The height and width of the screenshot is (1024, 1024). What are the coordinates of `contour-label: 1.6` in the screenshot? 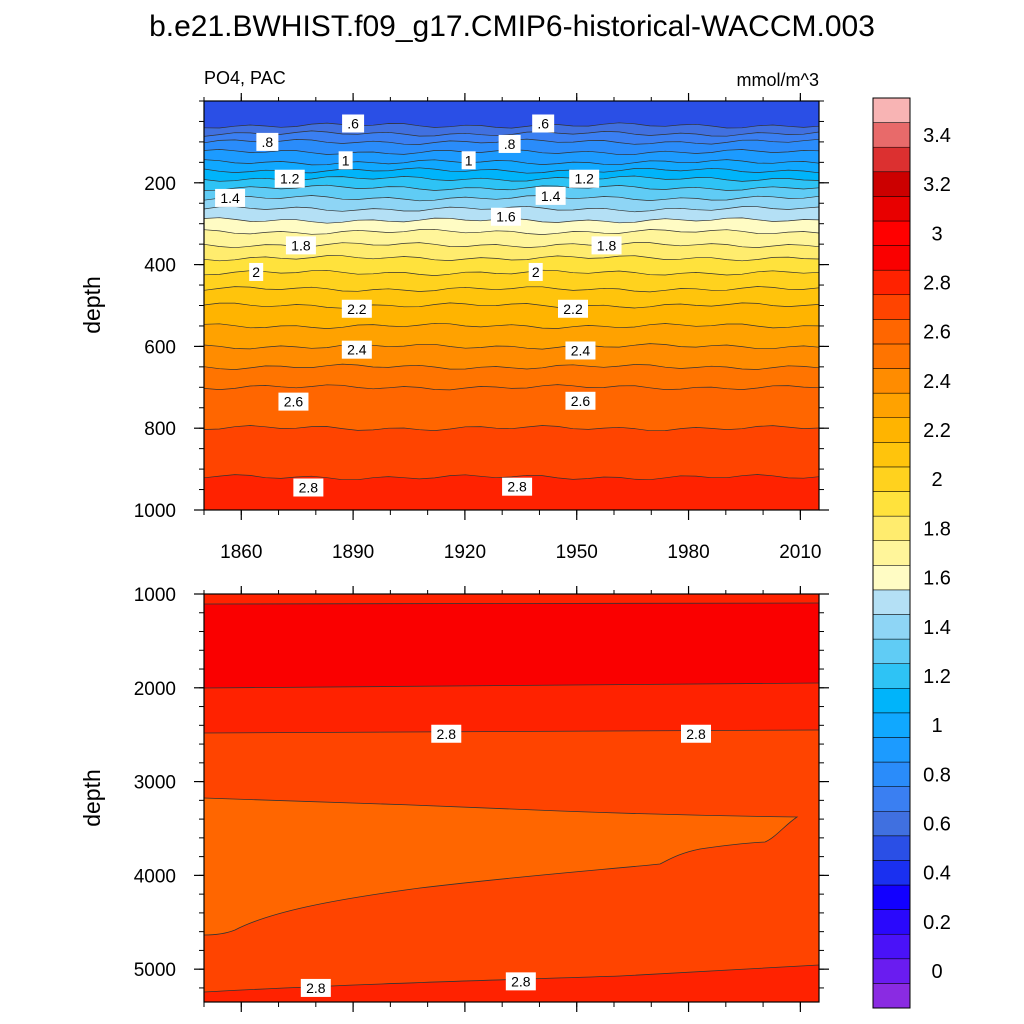 It's located at (505, 216).